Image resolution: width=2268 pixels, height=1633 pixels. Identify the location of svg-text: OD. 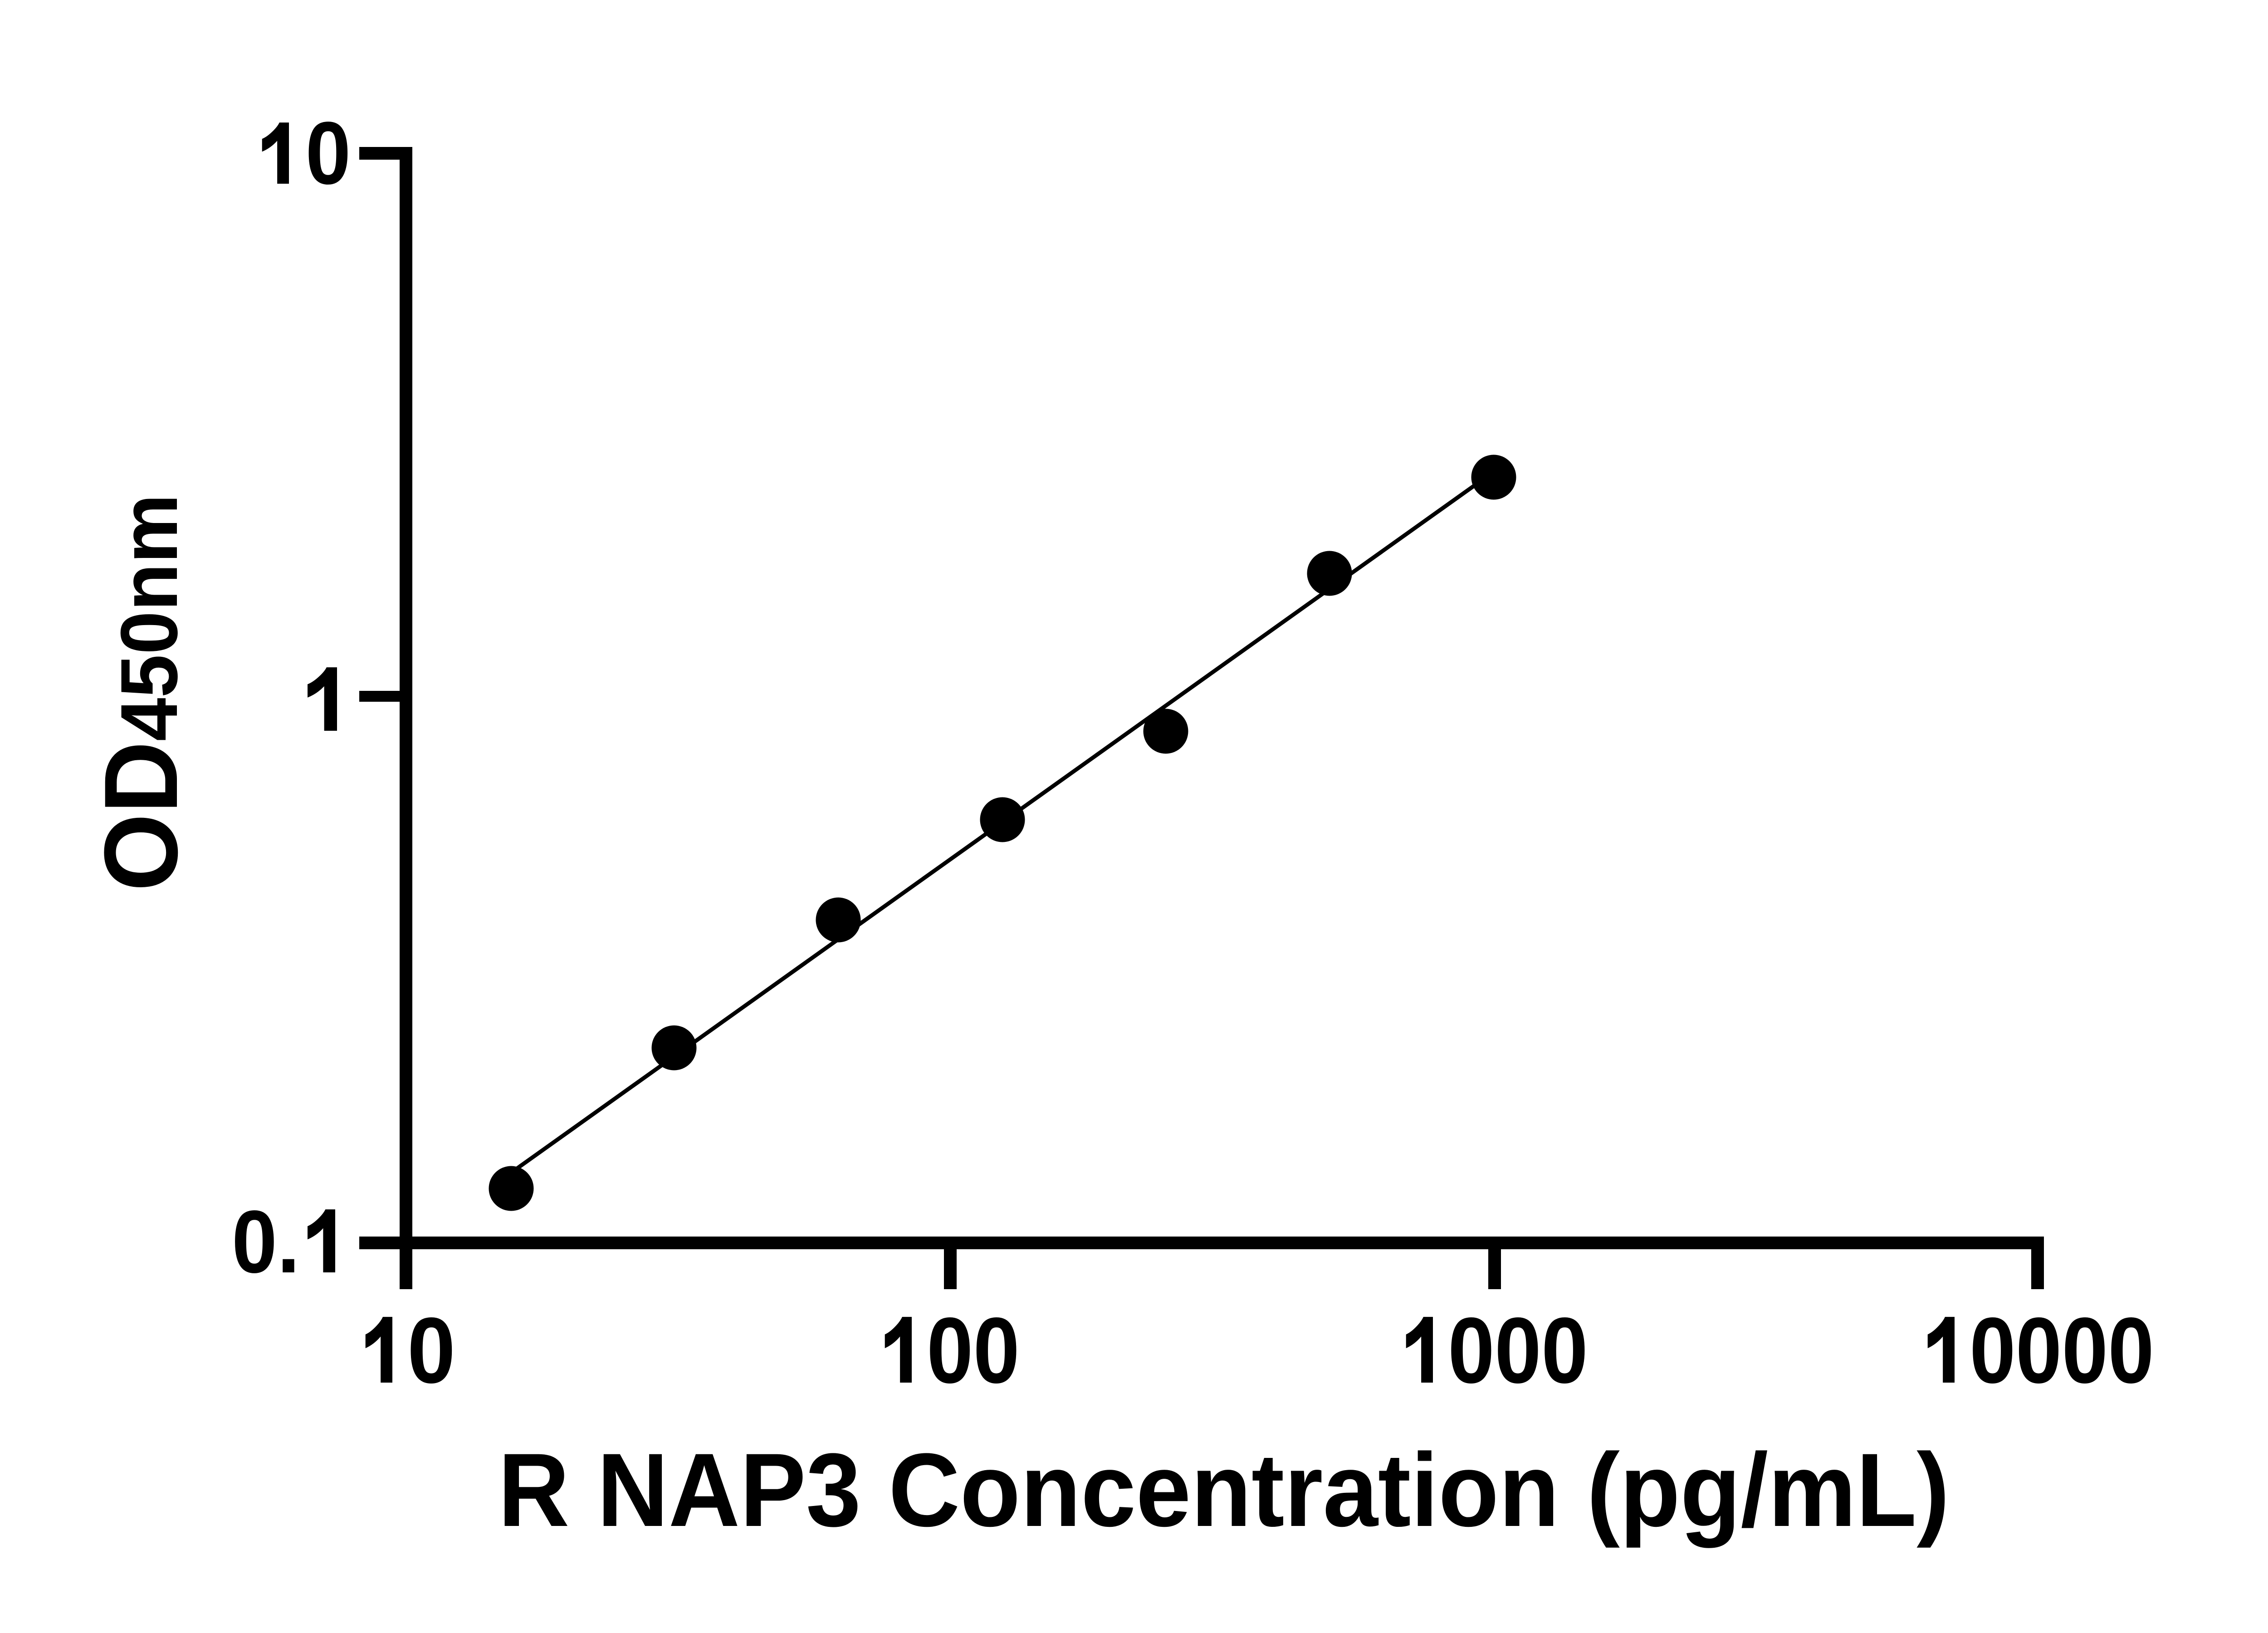
(141, 816).